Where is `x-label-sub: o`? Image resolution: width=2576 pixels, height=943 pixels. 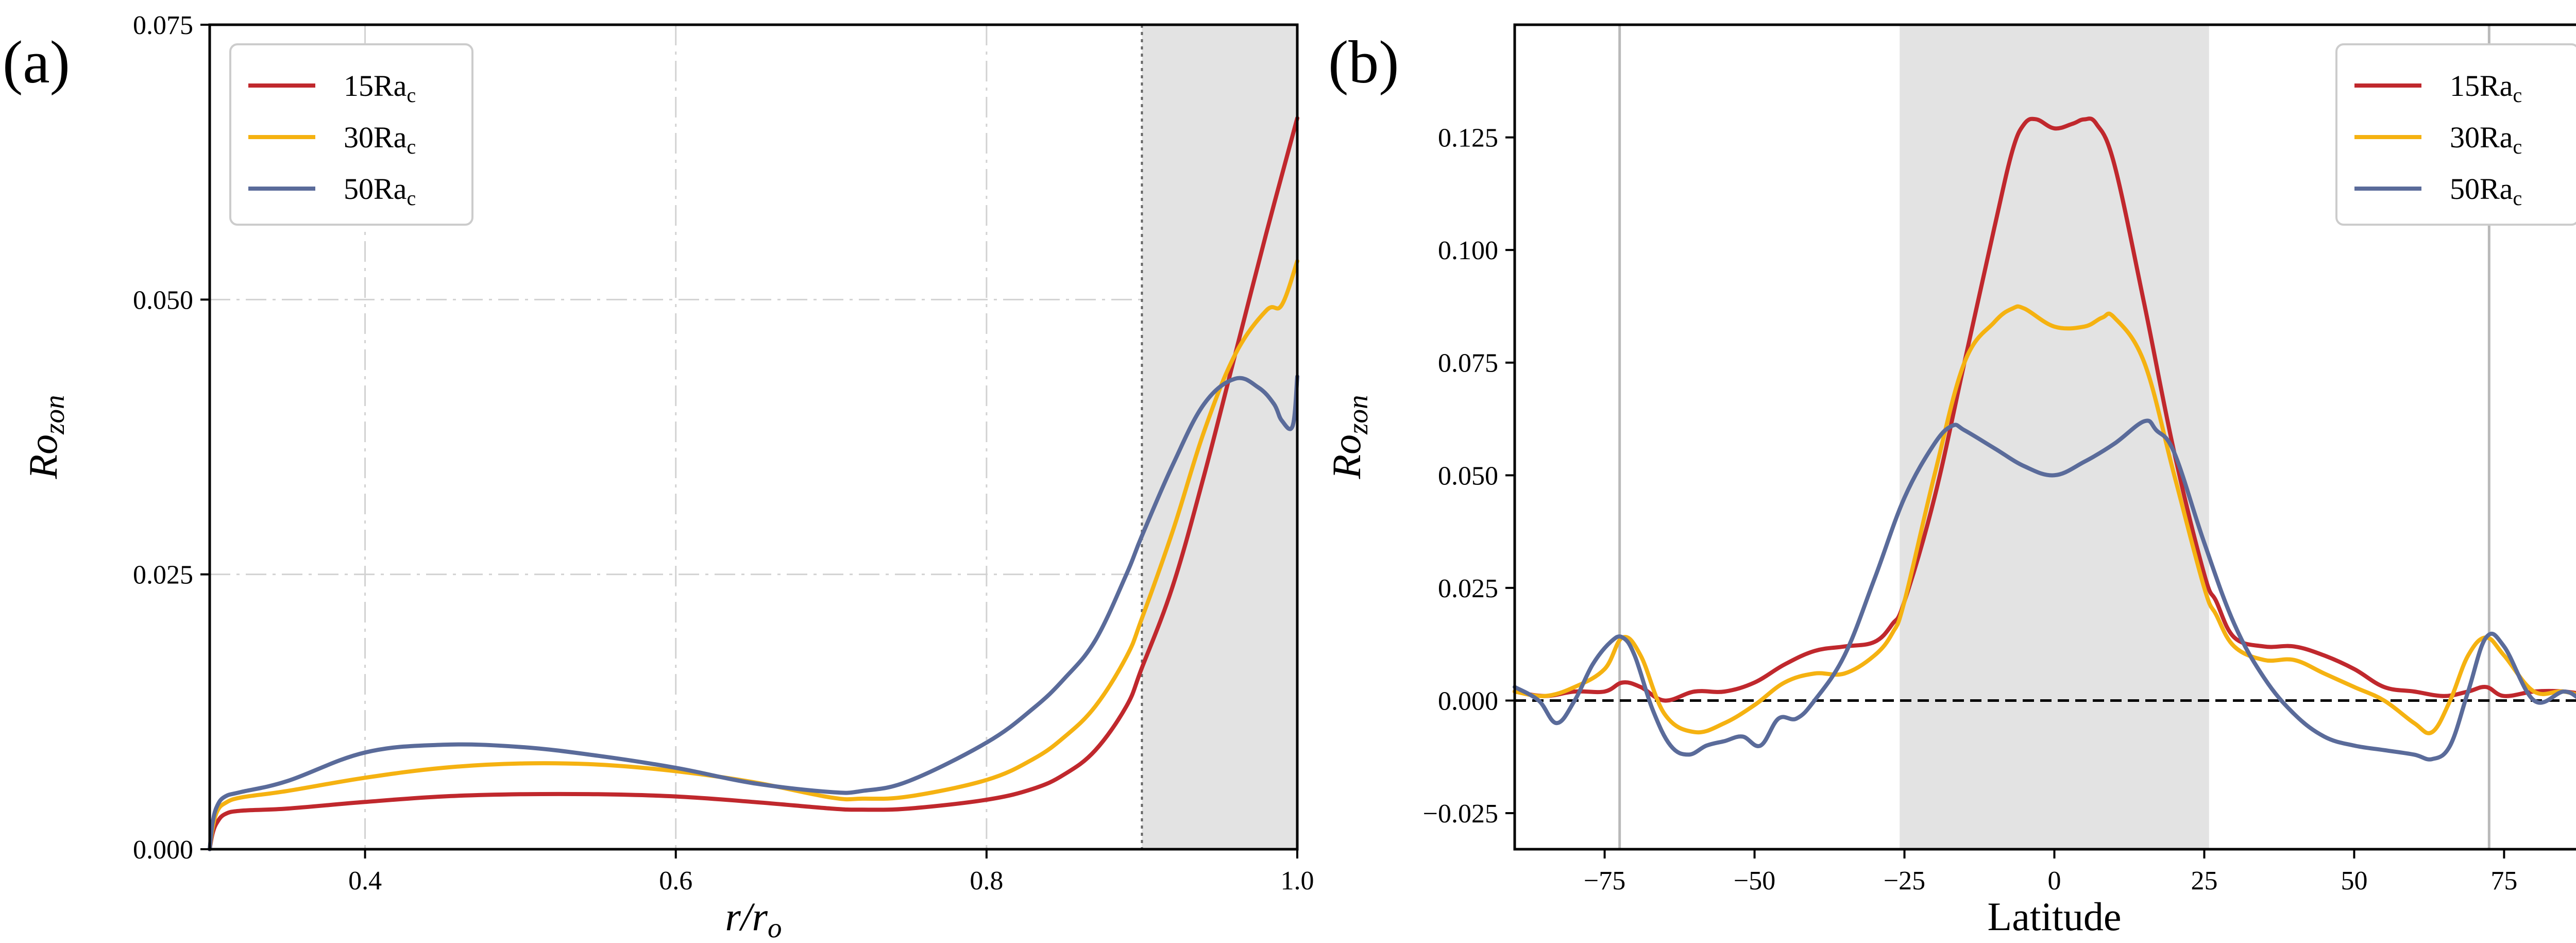
x-label-sub: o is located at coordinates (775, 927).